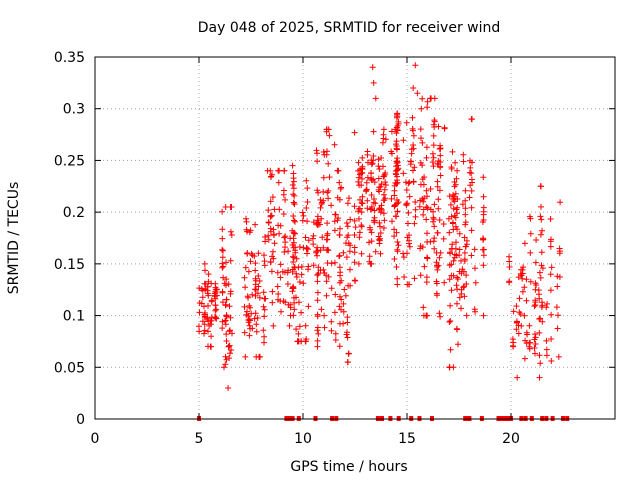 This screenshot has width=640, height=480. I want to click on x-axis-label: GPS time / hours, so click(348, 467).